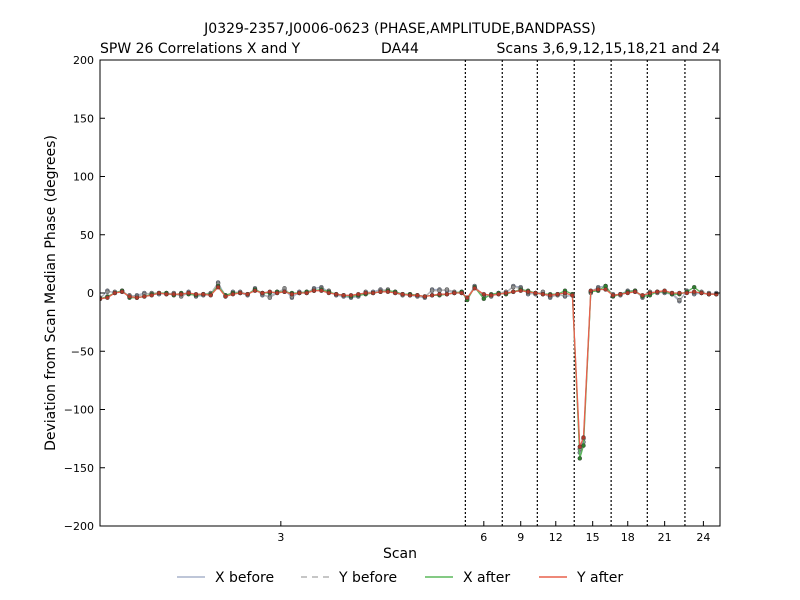  I want to click on chart-subtitle-right: Scans 3,6,9,12,15,18,21 and 24, so click(608, 49).